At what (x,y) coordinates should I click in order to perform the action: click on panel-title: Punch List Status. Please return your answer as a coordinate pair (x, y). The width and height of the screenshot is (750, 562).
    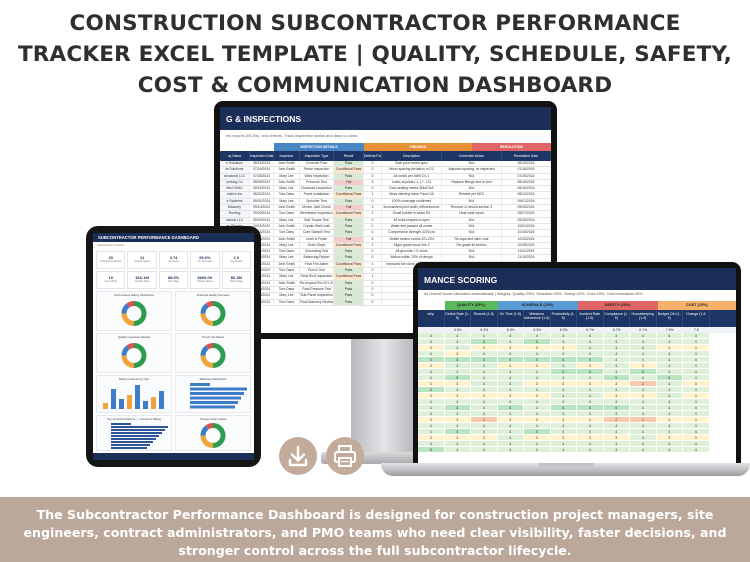
    Looking at the image, I should click on (213, 337).